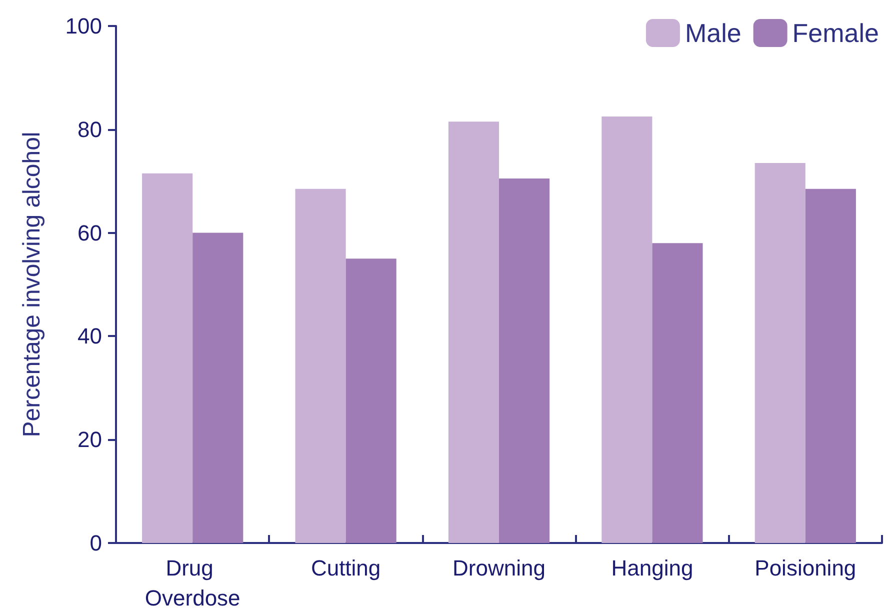  What do you see at coordinates (652, 568) in the screenshot?
I see `x-tick-label: Hanging` at bounding box center [652, 568].